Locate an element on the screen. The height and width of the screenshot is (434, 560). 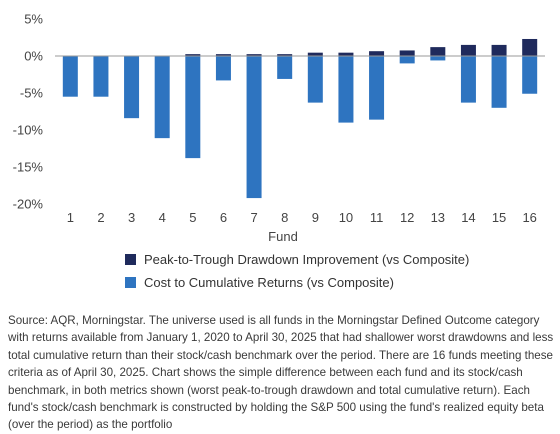
x-tick-label: 14 is located at coordinates (468, 217).